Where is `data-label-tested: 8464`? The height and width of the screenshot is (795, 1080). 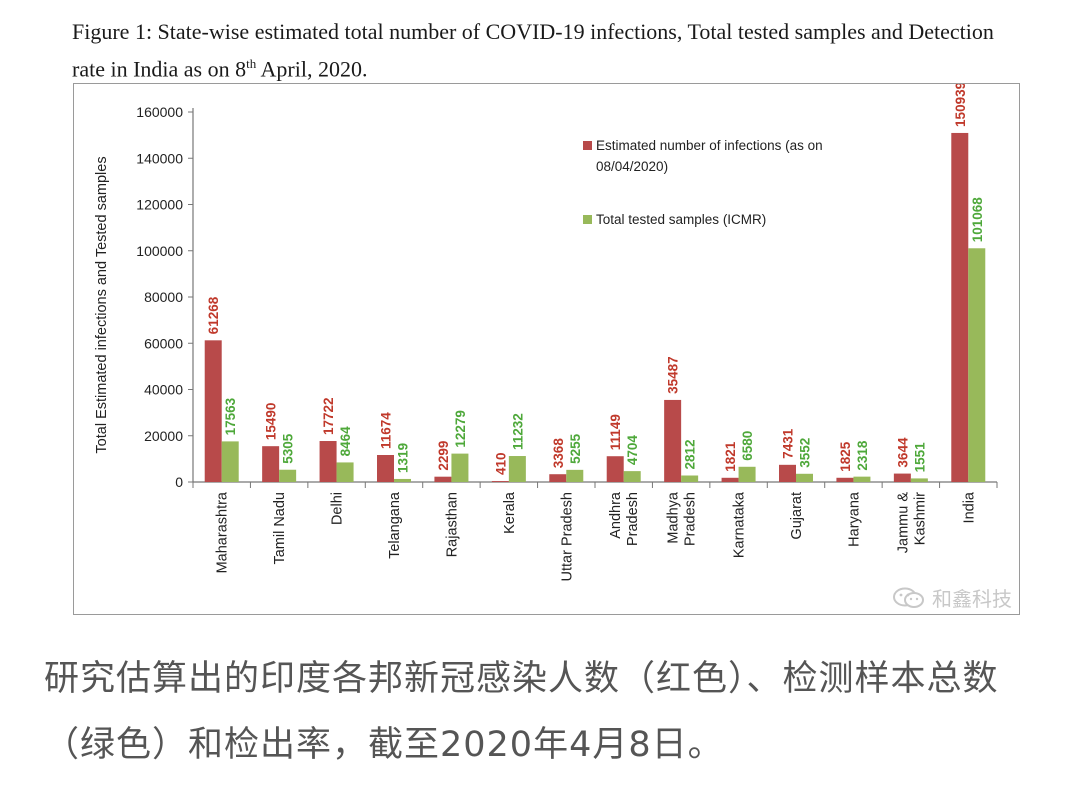
data-label-tested: 8464 is located at coordinates (345, 441).